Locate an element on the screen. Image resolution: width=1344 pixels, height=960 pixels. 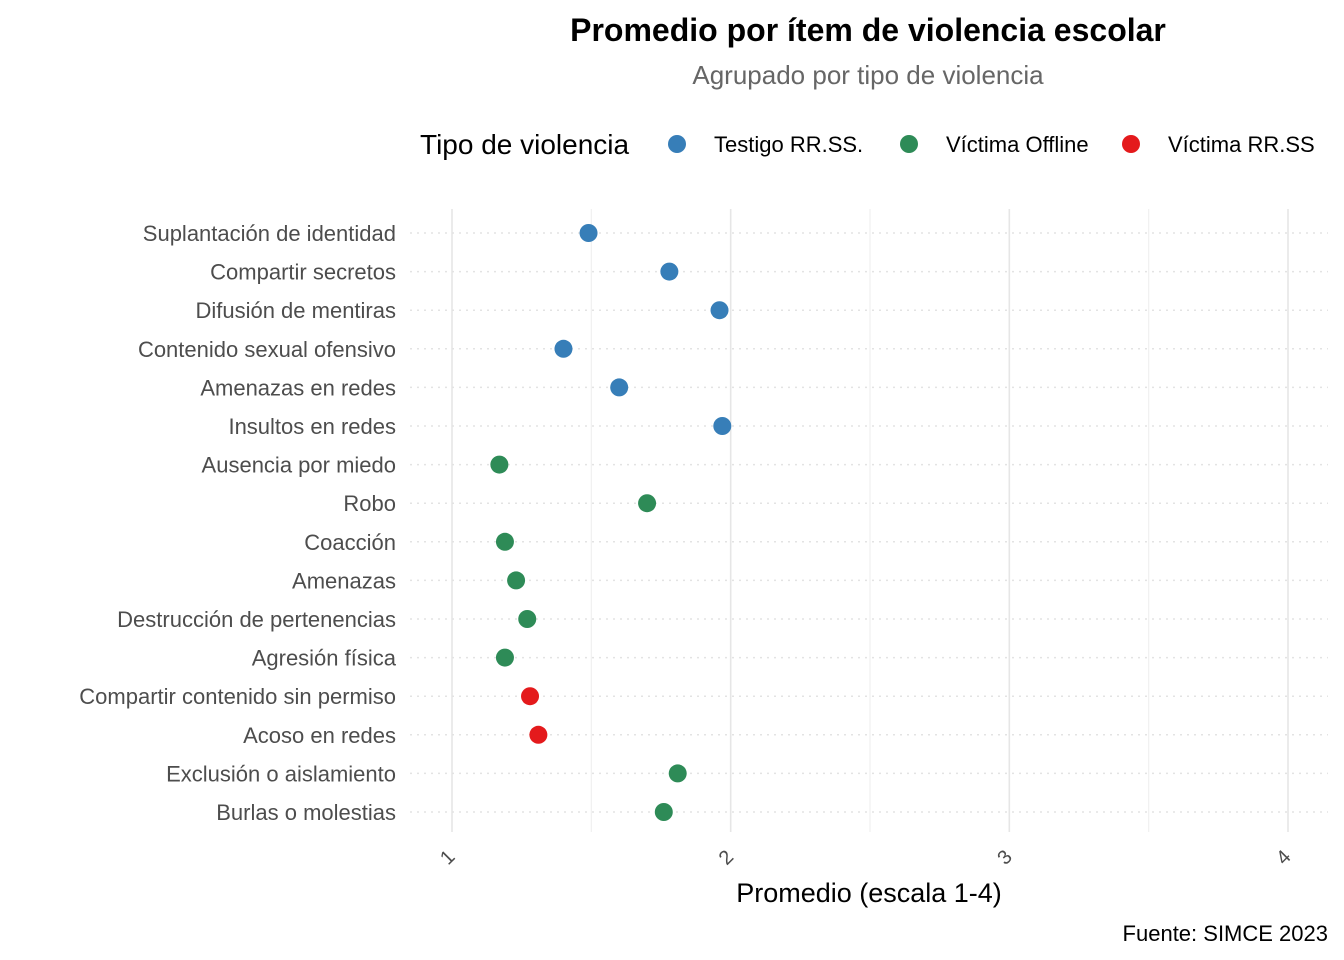
legend-title: Tipo de violencia is located at coordinates (525, 144).